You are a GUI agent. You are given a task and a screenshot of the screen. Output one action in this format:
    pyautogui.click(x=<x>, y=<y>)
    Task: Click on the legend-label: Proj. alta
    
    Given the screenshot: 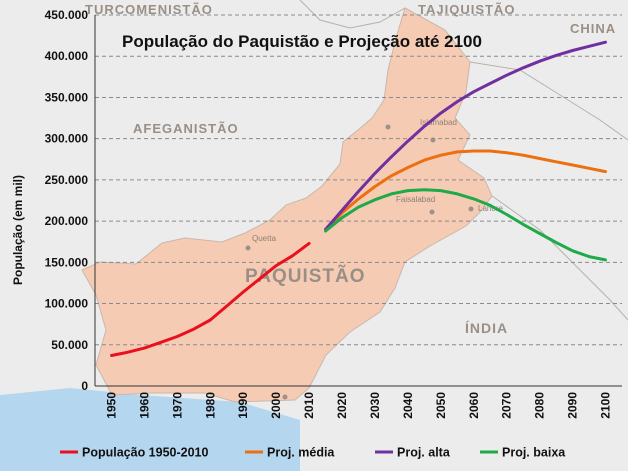 What is the action you would take?
    pyautogui.click(x=424, y=453)
    